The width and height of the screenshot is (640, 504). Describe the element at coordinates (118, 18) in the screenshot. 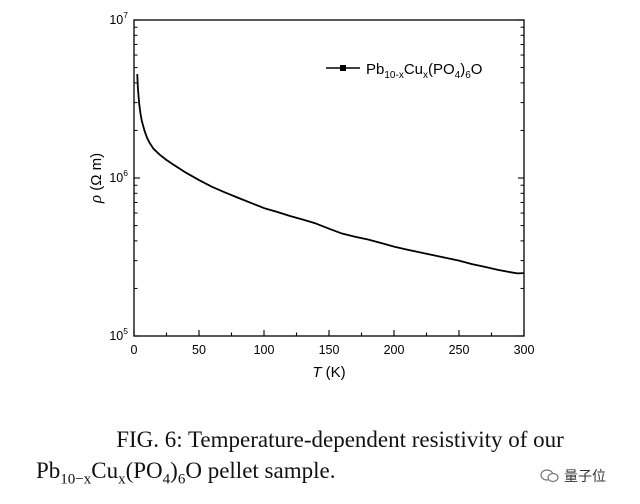

I see `y-tick-label: 10⁷` at that location.